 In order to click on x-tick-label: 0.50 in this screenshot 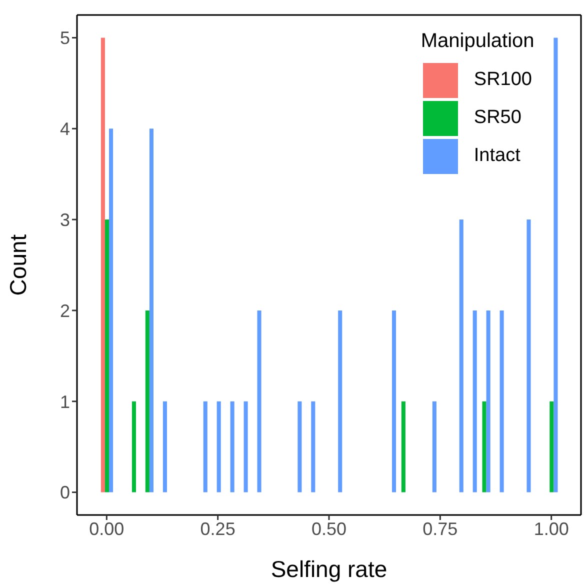, I will do `click(329, 528)`.